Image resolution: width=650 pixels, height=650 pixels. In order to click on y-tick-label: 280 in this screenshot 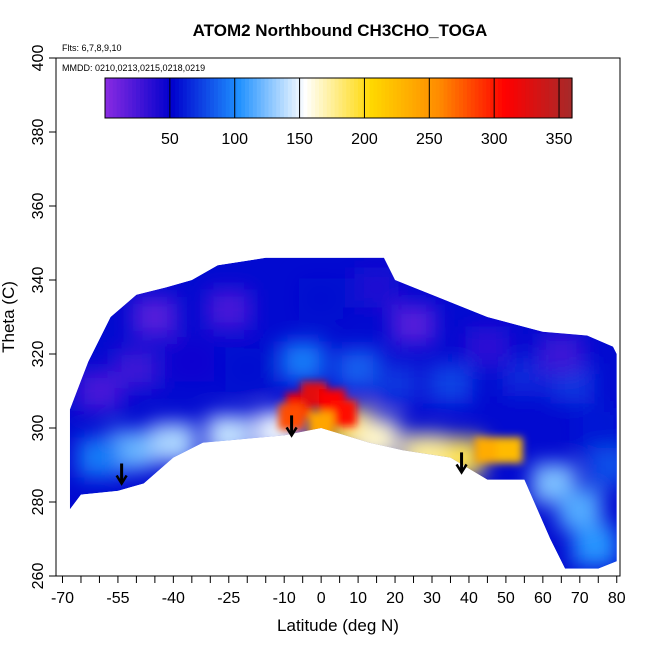, I will do `click(38, 502)`.